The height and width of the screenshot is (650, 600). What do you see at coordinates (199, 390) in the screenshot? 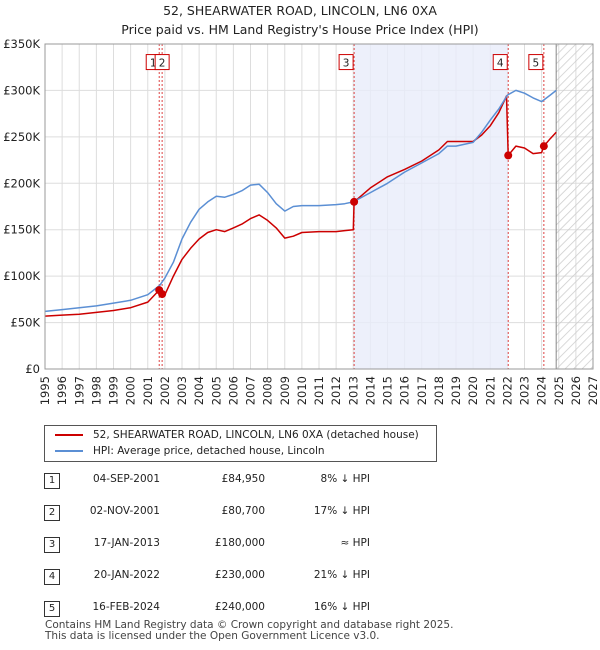
I see `x-tick-label: 2004` at bounding box center [199, 390].